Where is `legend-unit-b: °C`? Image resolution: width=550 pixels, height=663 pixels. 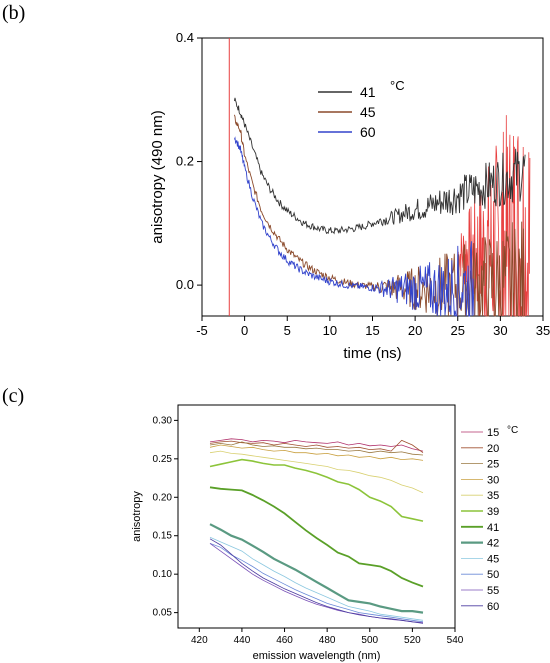 legend-unit-b: °C is located at coordinates (397, 85).